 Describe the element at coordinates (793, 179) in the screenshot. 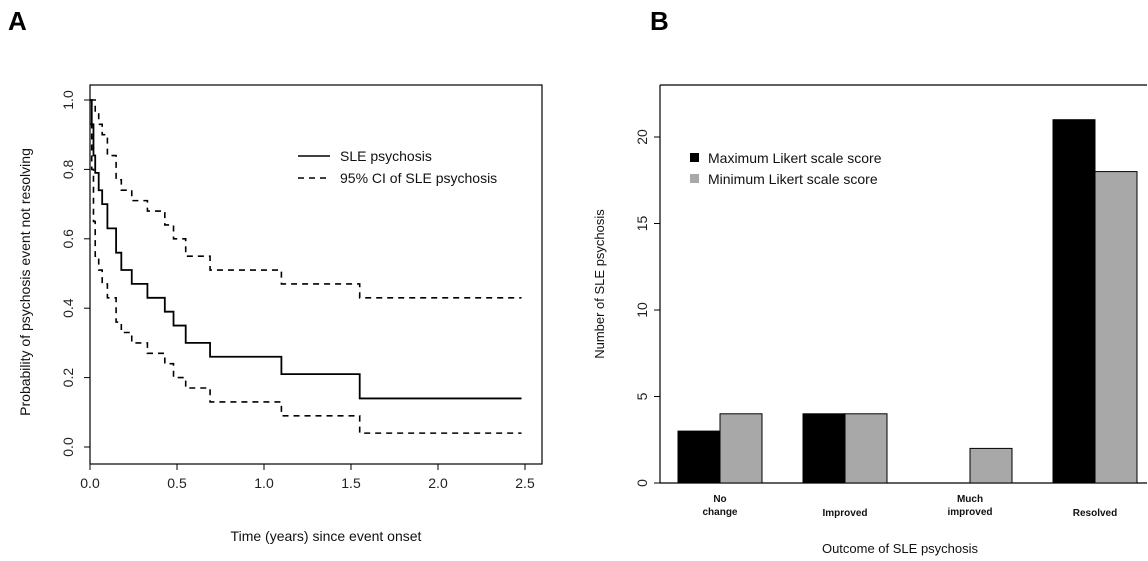

I see `legend-label-b-2: Minimum Likert scale score` at that location.